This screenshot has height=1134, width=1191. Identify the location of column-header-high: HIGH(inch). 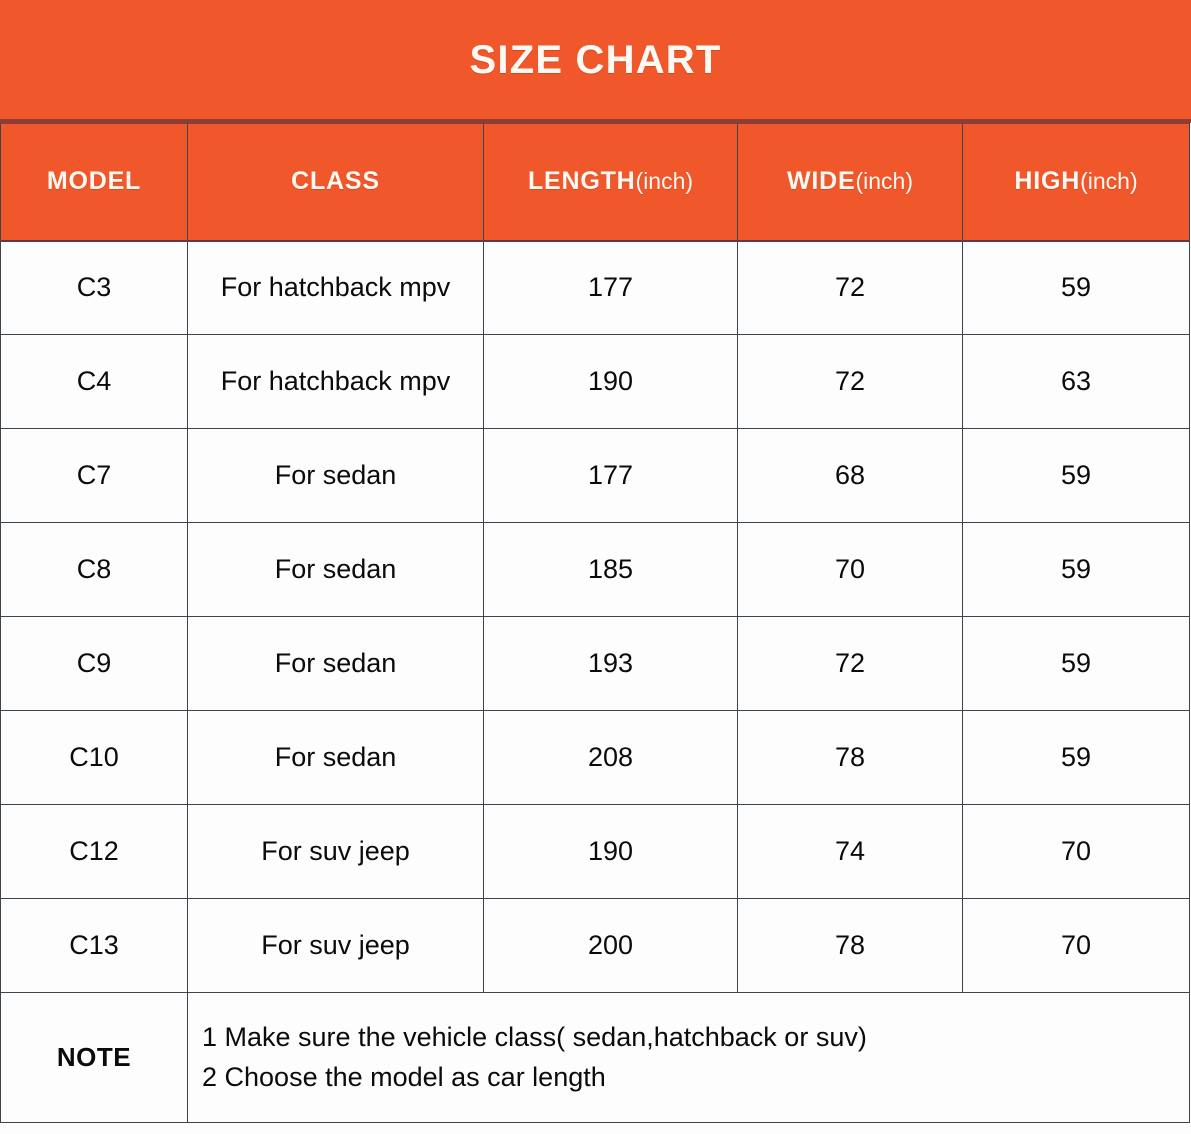
(1076, 182).